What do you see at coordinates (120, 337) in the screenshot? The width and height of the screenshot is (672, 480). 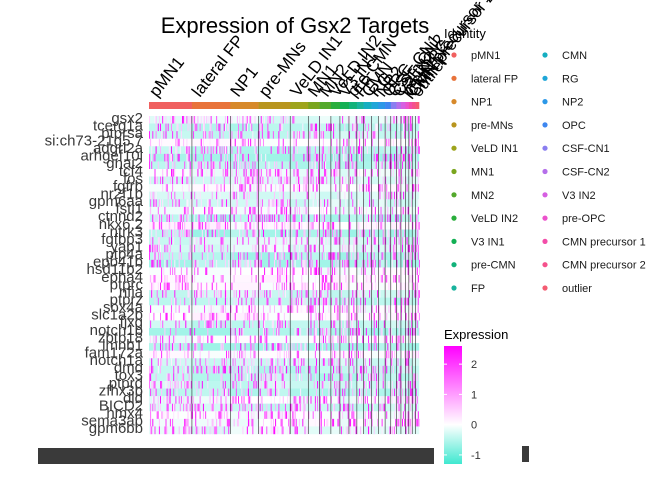 I see `gene-label: zbtb18` at bounding box center [120, 337].